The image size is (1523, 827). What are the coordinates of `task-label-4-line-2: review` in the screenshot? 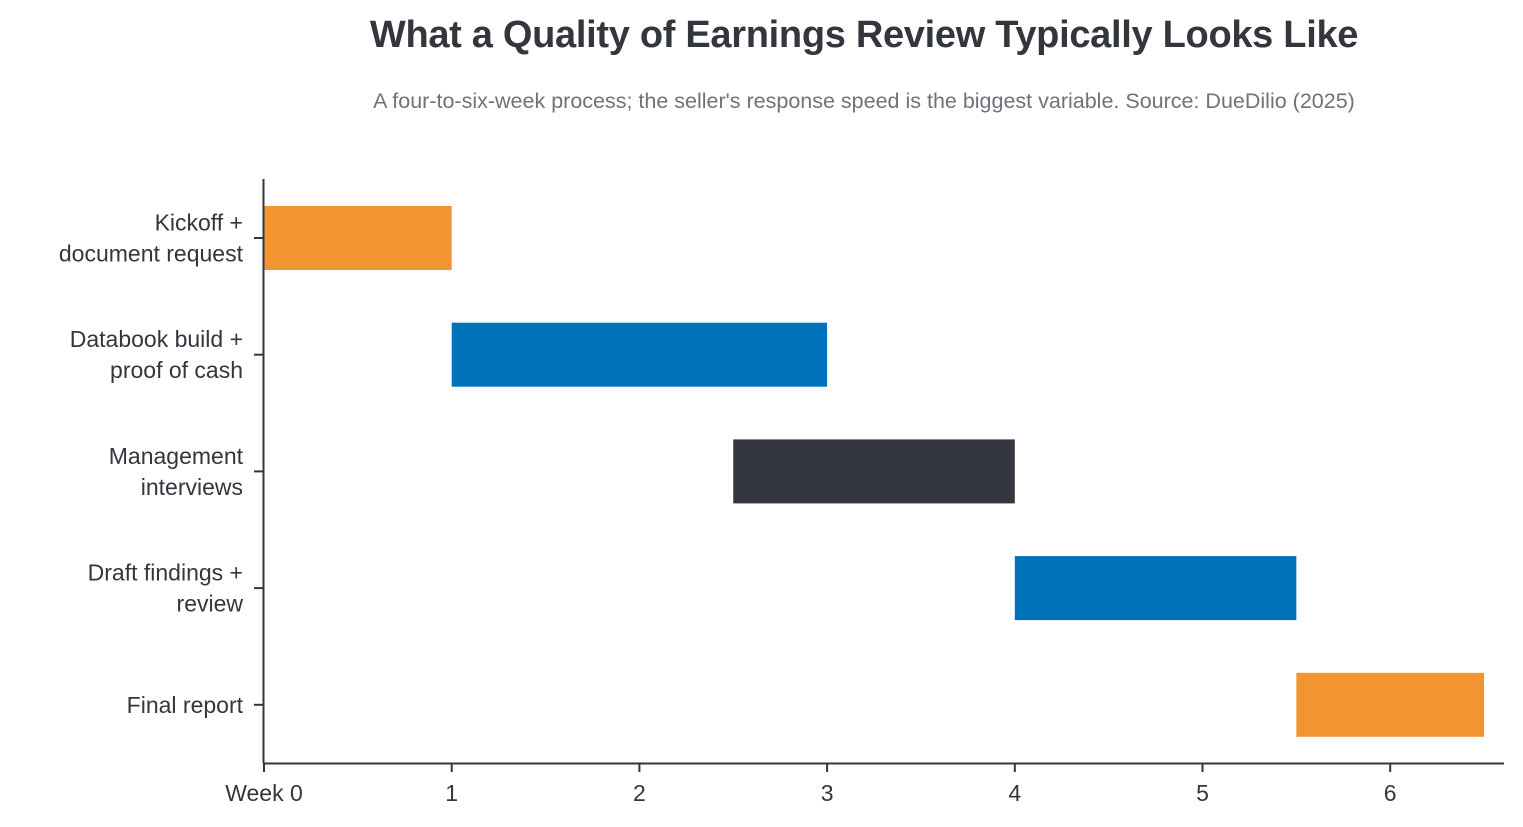 It's located at (210, 604).